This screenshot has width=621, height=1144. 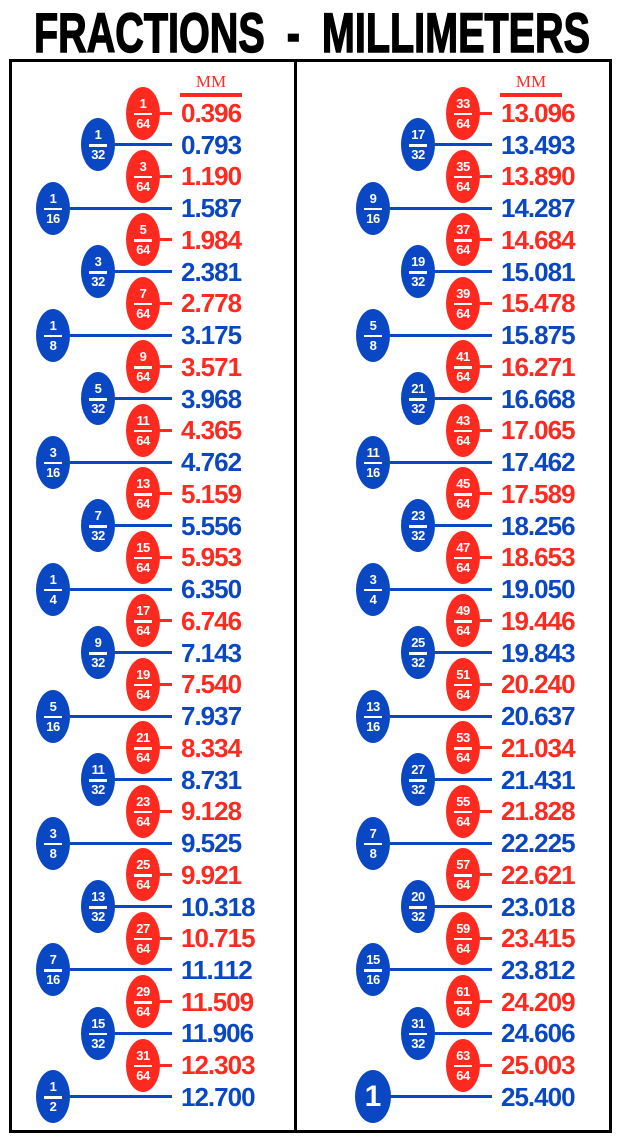 What do you see at coordinates (312, 30) in the screenshot?
I see `title-svg: FRACTIONS - MILLIMETERS` at bounding box center [312, 30].